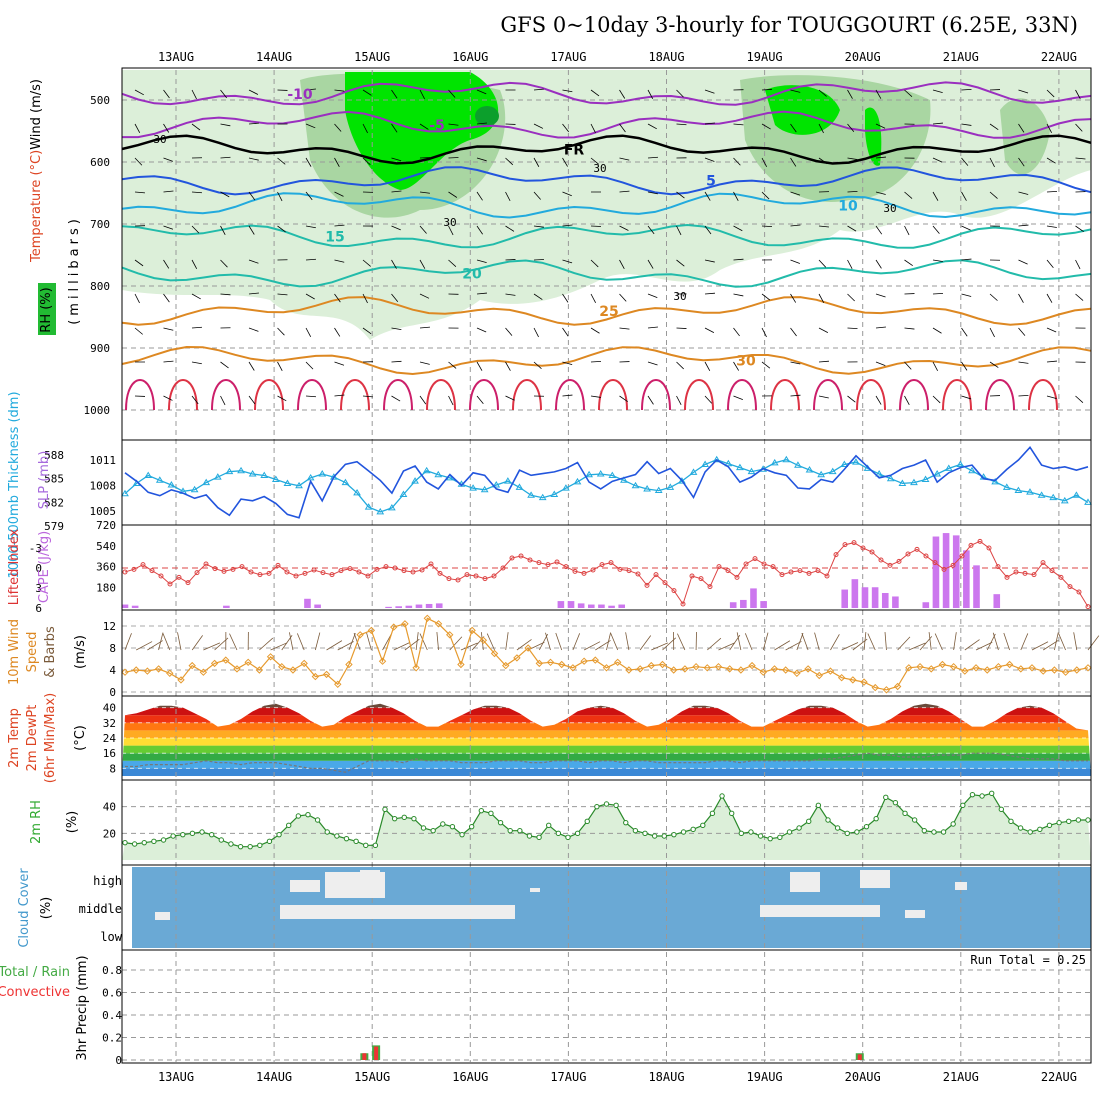  Describe the element at coordinates (100, 224) in the screenshot. I see `pressure-tick-label: 700` at that location.